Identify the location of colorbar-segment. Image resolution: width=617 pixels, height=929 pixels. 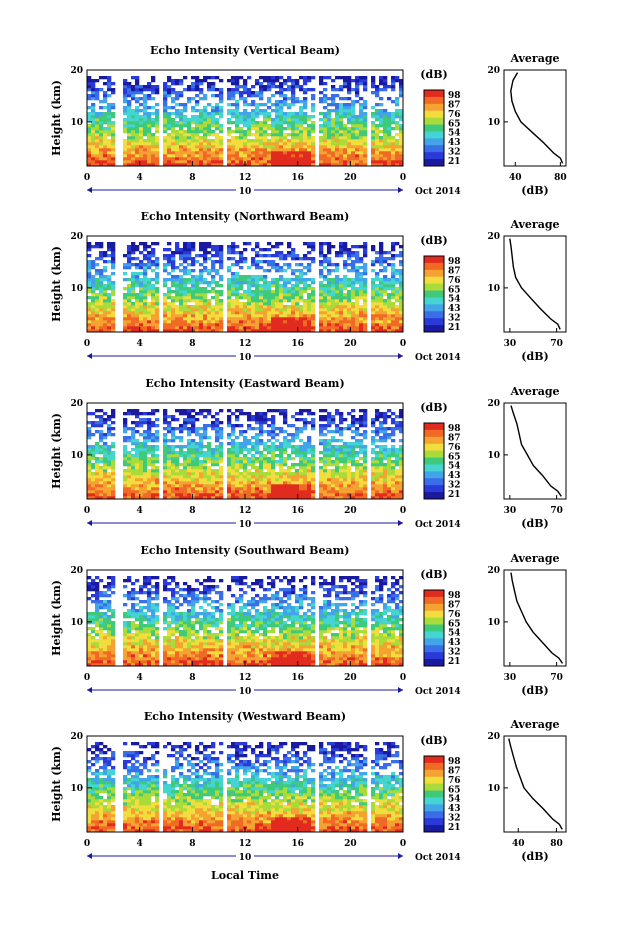
(434, 292).